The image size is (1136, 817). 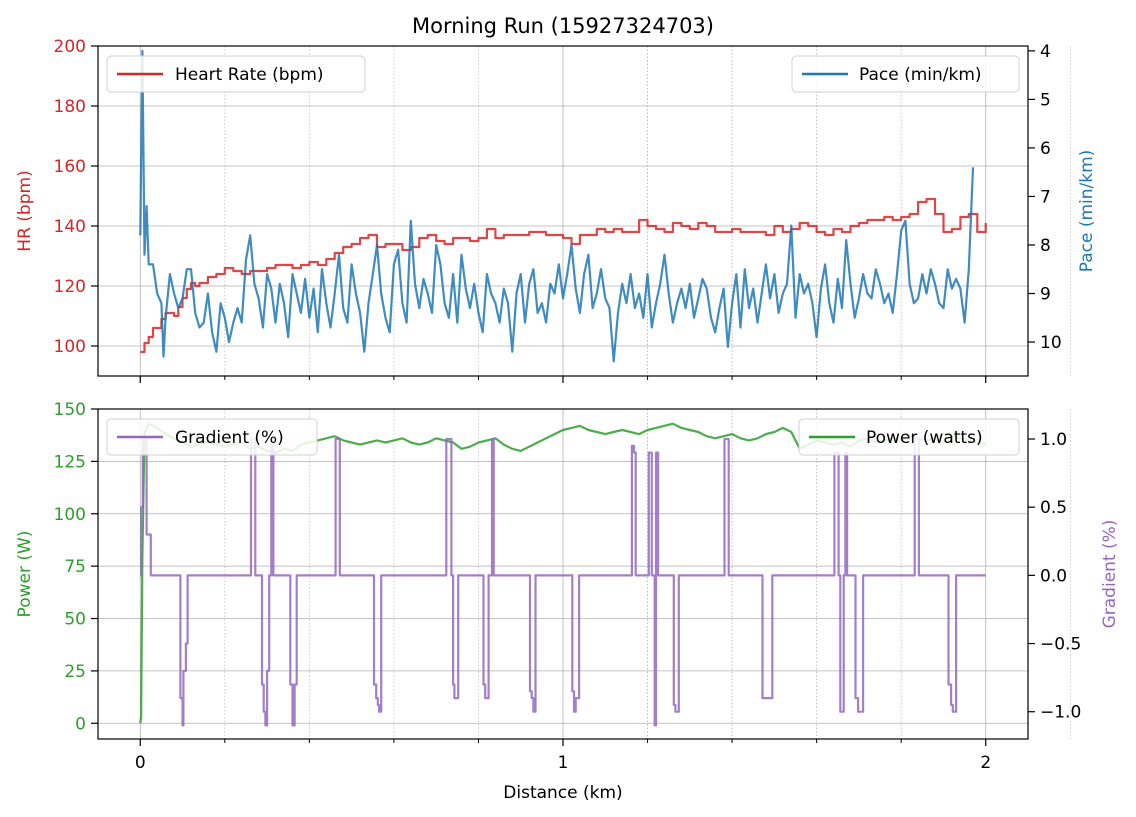 I want to click on y-right-tick-label: −0.5, so click(x=1060, y=645).